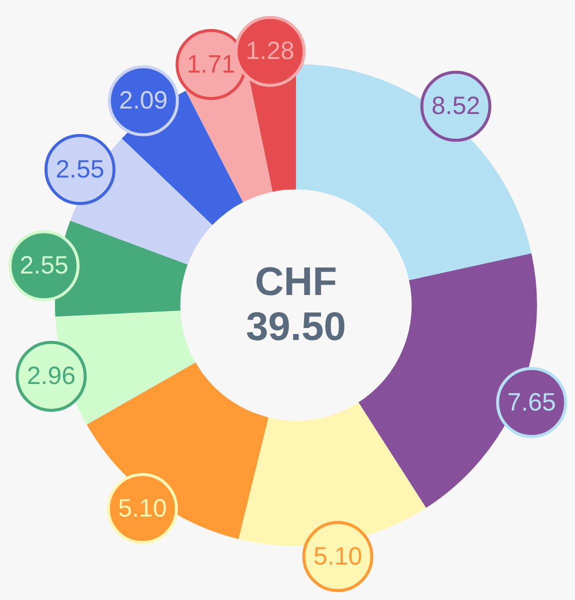 The height and width of the screenshot is (600, 575). What do you see at coordinates (531, 402) in the screenshot?
I see `data-label: 7.65` at bounding box center [531, 402].